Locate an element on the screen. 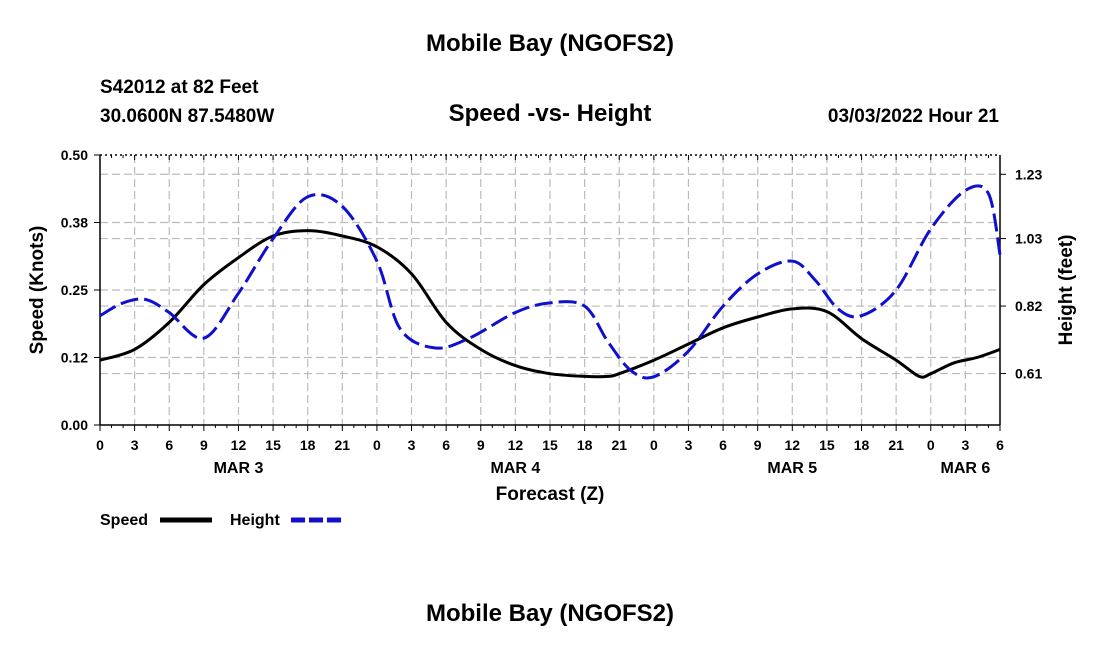 The image size is (1100, 650). y-tick-label-right: 1.03 is located at coordinates (1028, 239).